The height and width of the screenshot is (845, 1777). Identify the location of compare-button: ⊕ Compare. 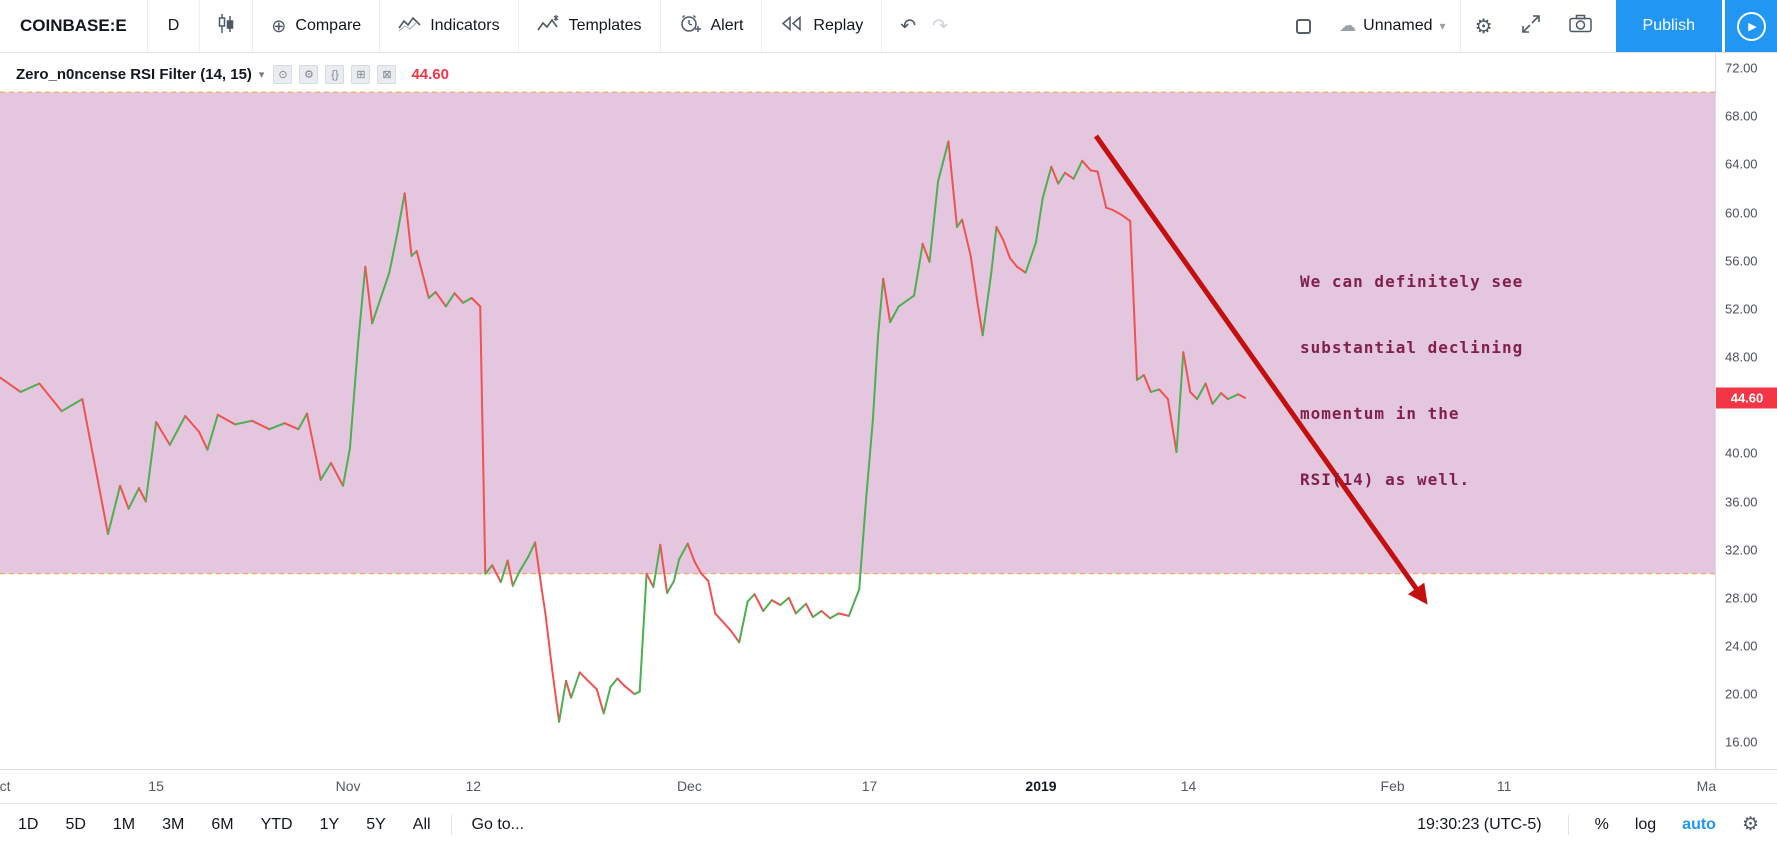
(316, 26).